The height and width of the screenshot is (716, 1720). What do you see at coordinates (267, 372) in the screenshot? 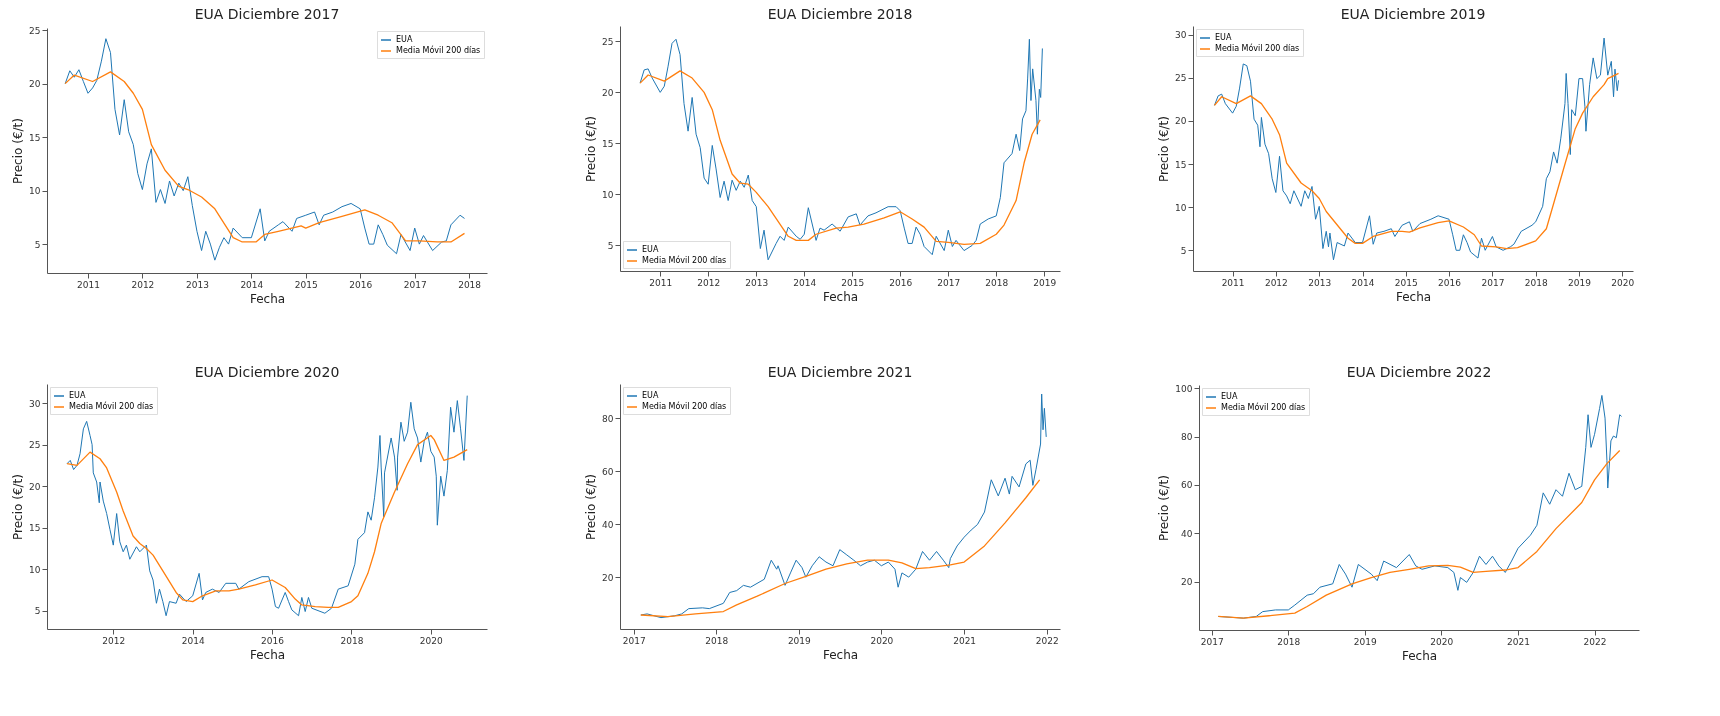
I see `chart-title: EUA Diciembre 2020` at bounding box center [267, 372].